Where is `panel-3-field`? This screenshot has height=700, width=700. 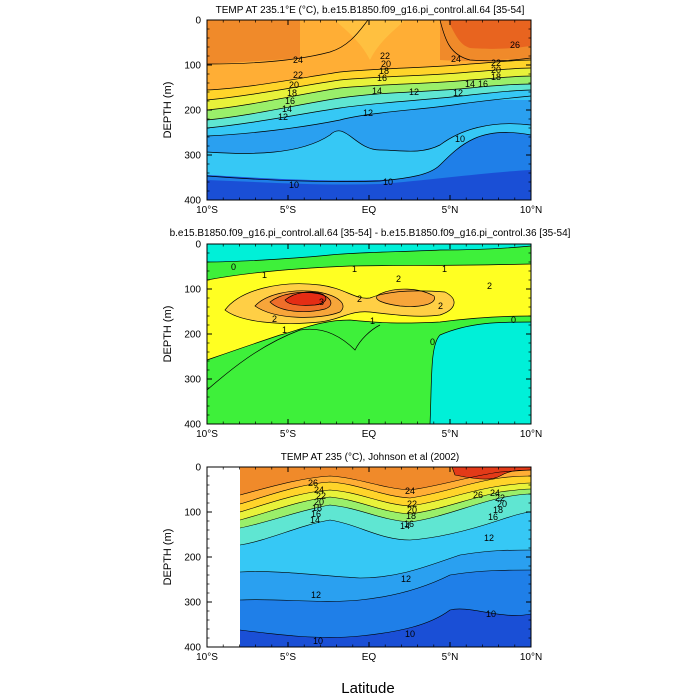 panel-3-field is located at coordinates (385, 557).